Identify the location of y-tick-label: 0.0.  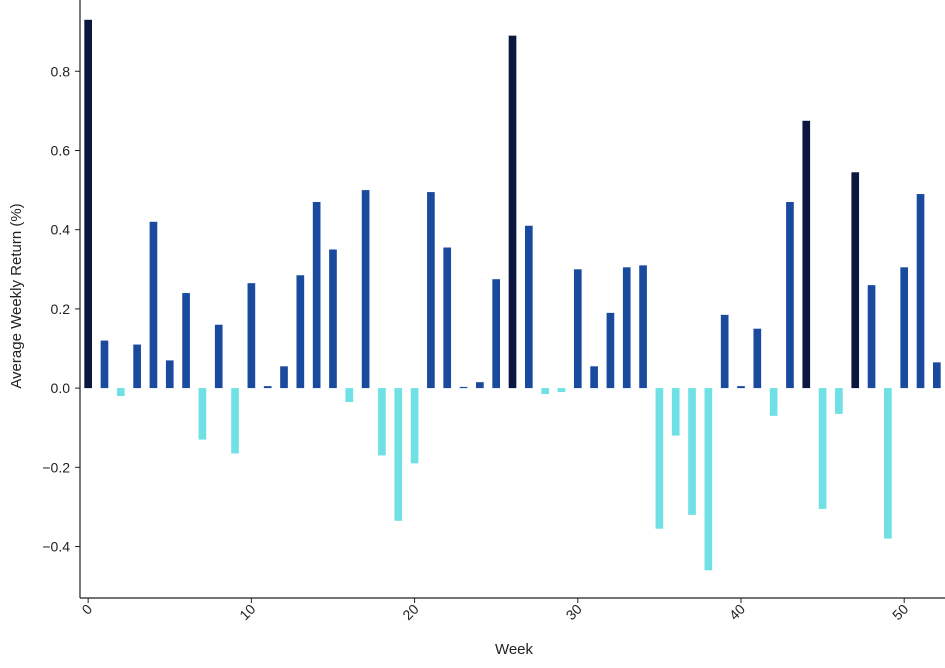
(61, 388).